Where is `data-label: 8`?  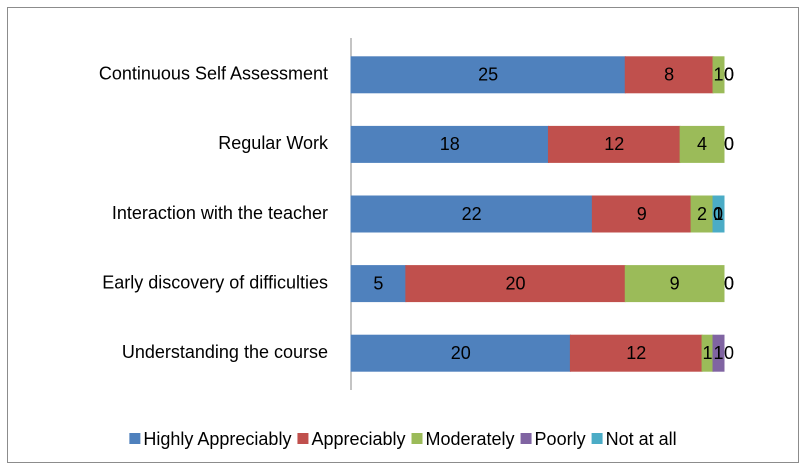 data-label: 8 is located at coordinates (669, 75).